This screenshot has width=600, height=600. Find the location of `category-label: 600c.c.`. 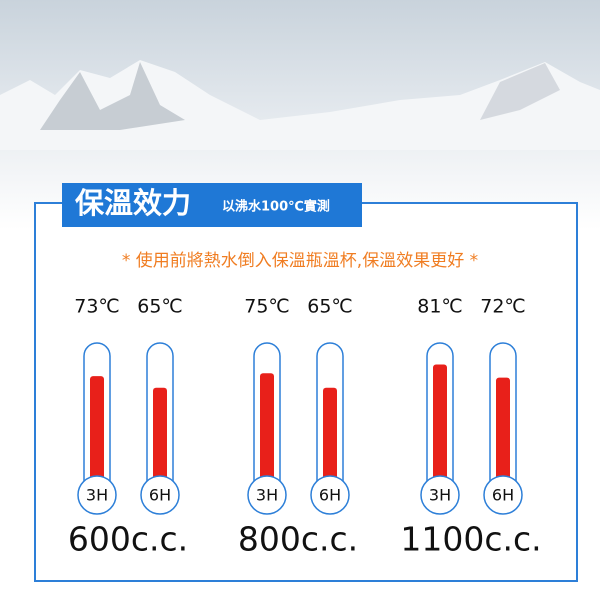

category-label: 600c.c. is located at coordinates (128, 539).